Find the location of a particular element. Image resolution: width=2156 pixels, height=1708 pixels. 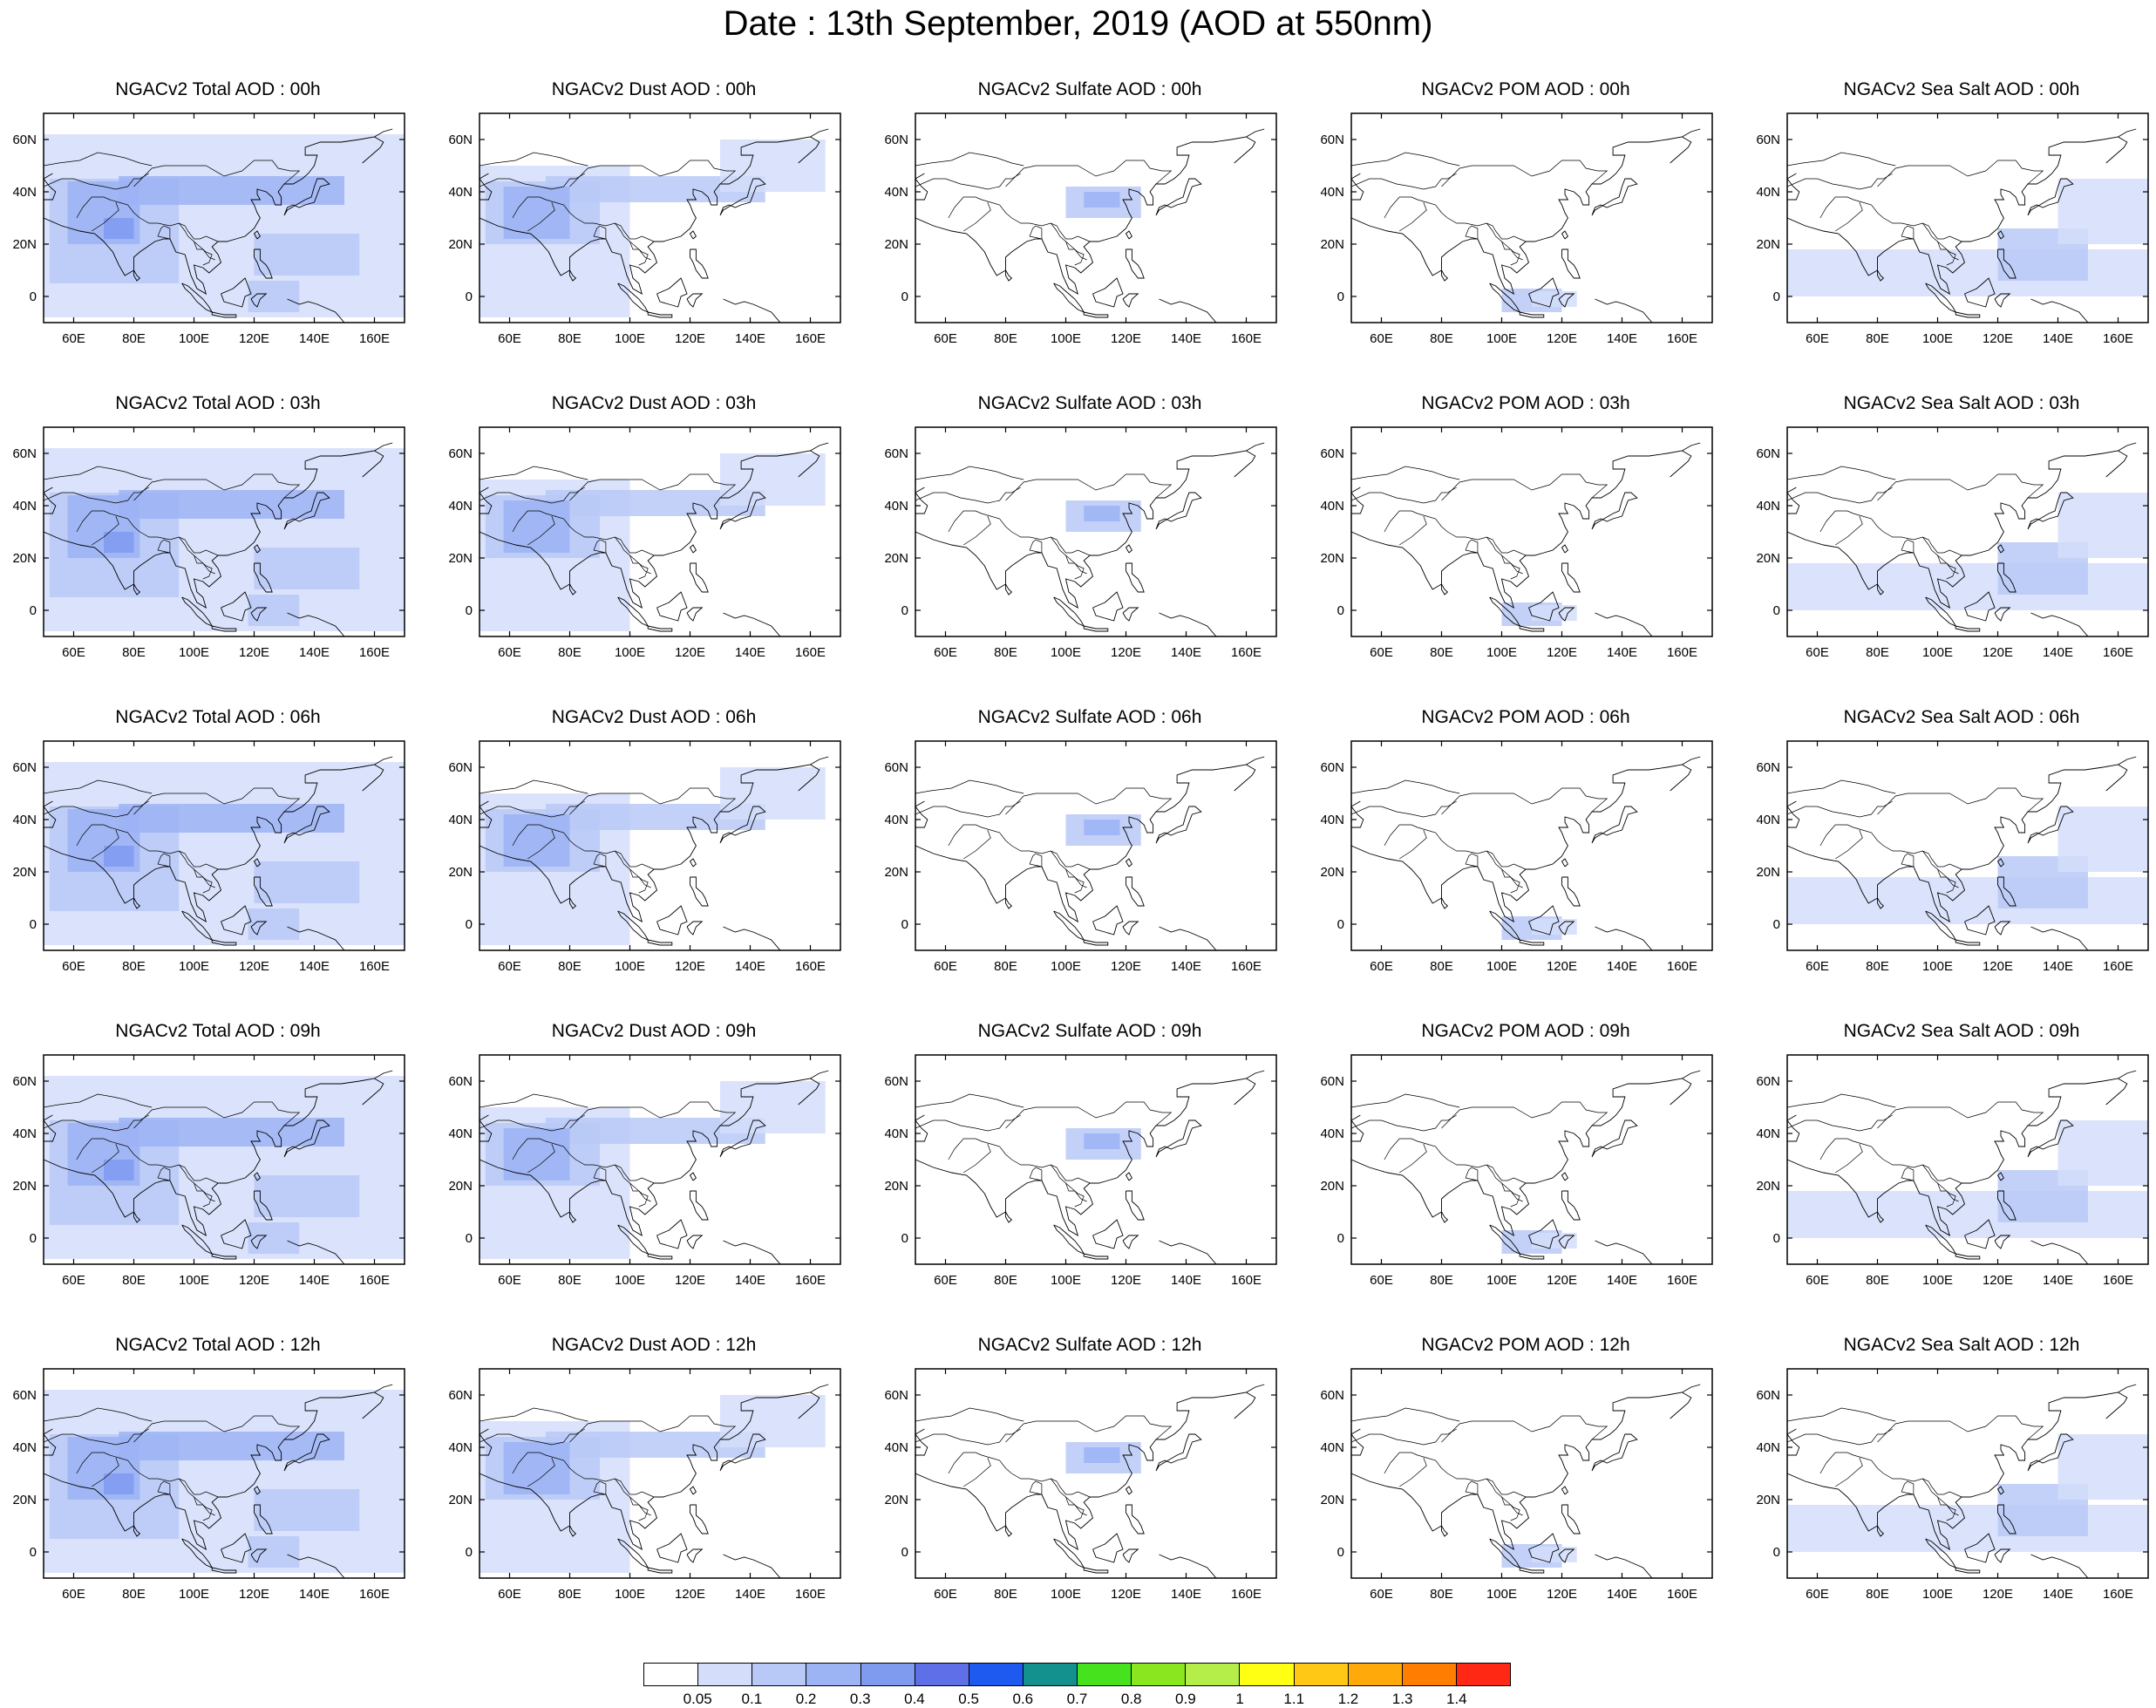

panel-title: NGACv2 Dust AOD : 12h is located at coordinates (654, 1345).